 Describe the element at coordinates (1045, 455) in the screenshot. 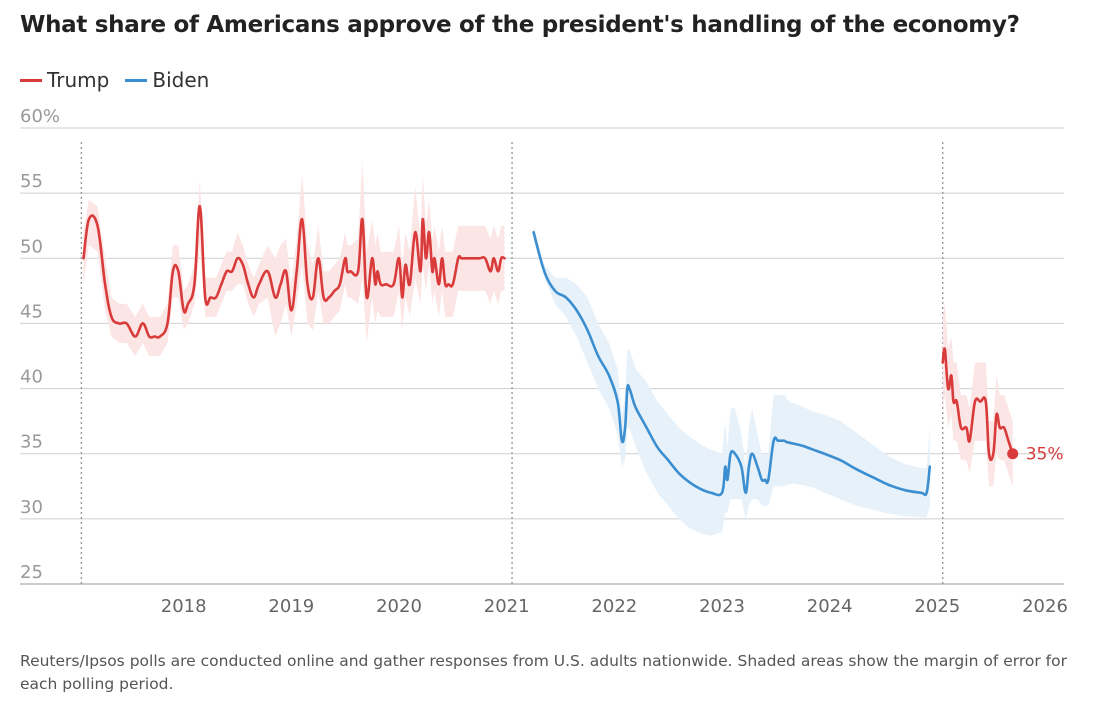

I see `end-point-label: 35%` at that location.